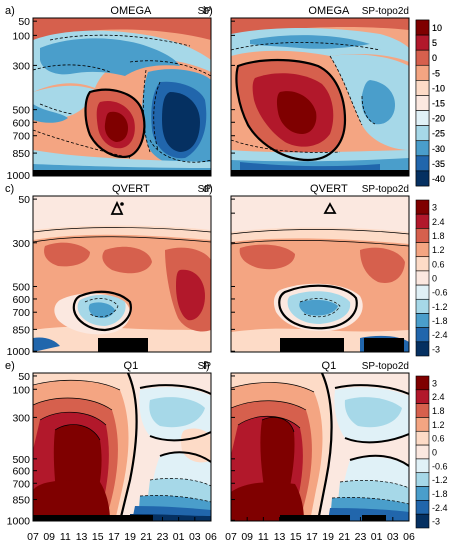  What do you see at coordinates (438, 104) in the screenshot?
I see `colorbar-label: -15` at bounding box center [438, 104].